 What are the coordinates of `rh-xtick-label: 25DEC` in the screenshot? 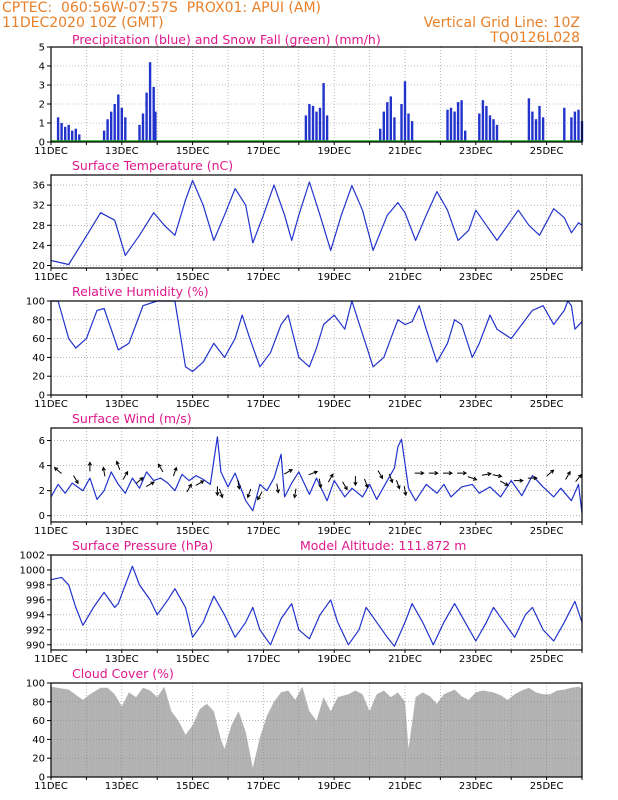 It's located at (547, 404).